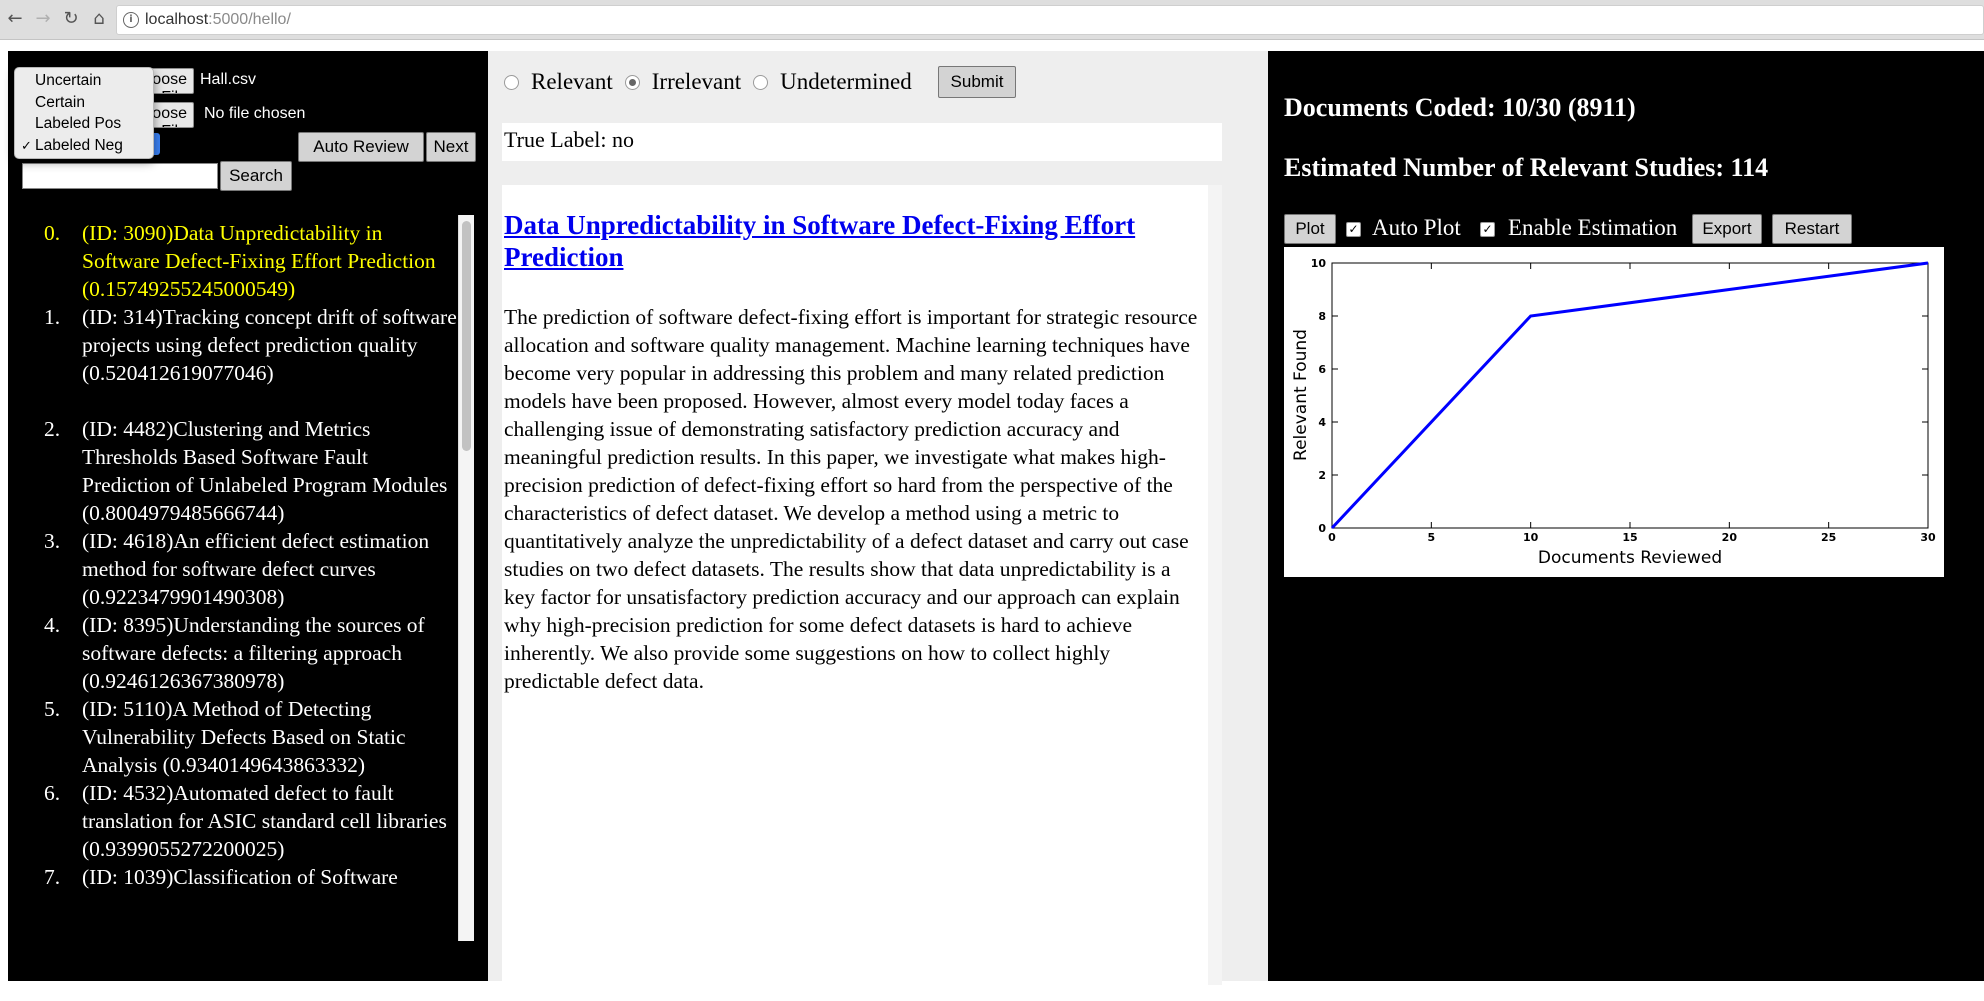 This screenshot has width=1984, height=1001. What do you see at coordinates (1727, 229) in the screenshot?
I see `export-button: Export` at bounding box center [1727, 229].